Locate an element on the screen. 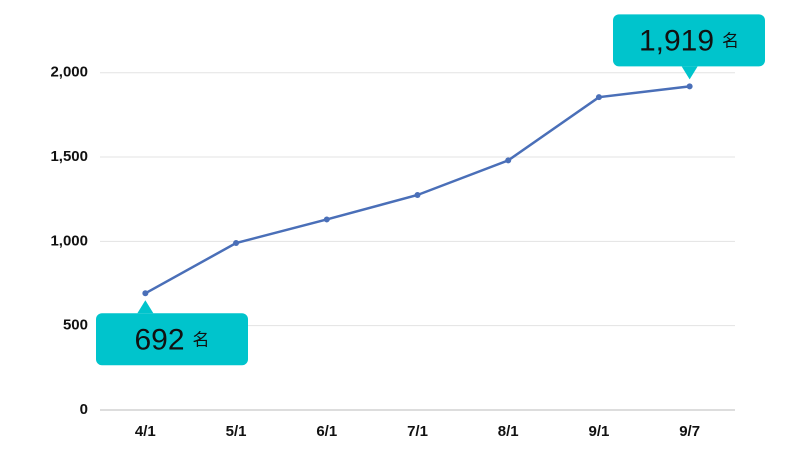  callout-text: 1,919 名 is located at coordinates (689, 40).